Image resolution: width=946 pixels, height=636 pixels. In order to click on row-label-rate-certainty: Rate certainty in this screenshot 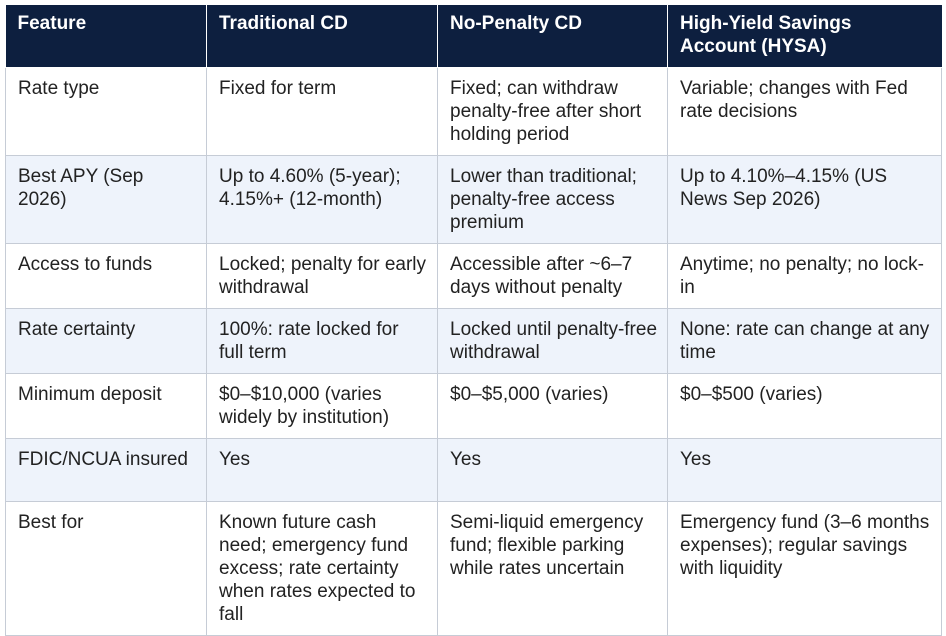, I will do `click(106, 341)`.